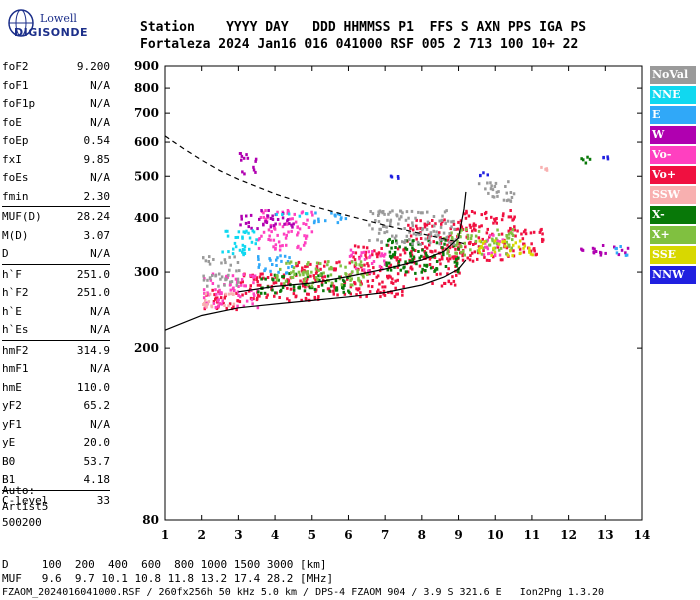 Image resolution: width=700 pixels, height=600 pixels. What do you see at coordinates (15, 66) in the screenshot?
I see `param-name: foF2` at bounding box center [15, 66].